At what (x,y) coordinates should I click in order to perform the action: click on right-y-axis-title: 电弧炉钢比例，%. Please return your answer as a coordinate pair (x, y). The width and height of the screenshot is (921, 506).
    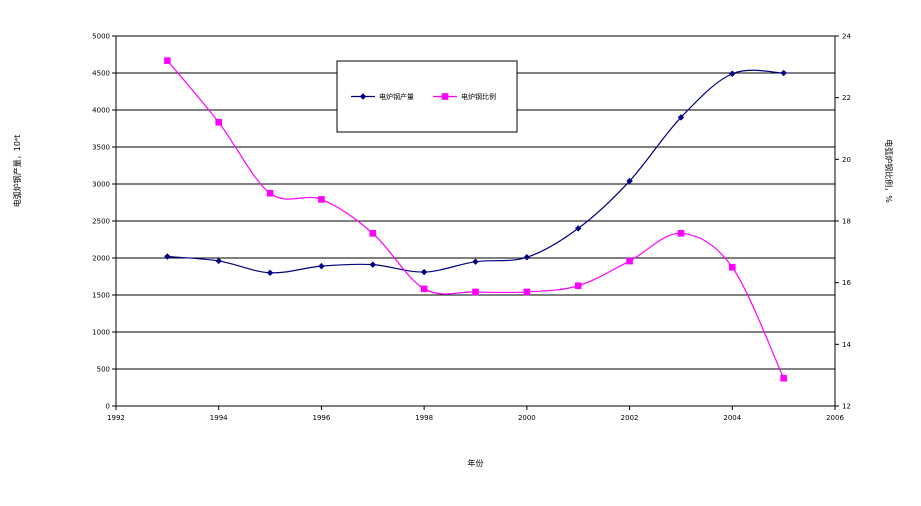
    Looking at the image, I should click on (889, 171).